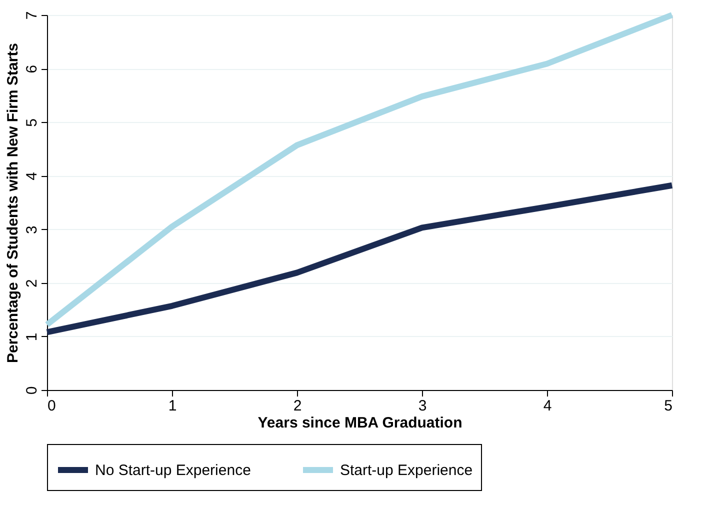 The image size is (719, 512). I want to click on legend-label: No Start-up Experience, so click(173, 470).